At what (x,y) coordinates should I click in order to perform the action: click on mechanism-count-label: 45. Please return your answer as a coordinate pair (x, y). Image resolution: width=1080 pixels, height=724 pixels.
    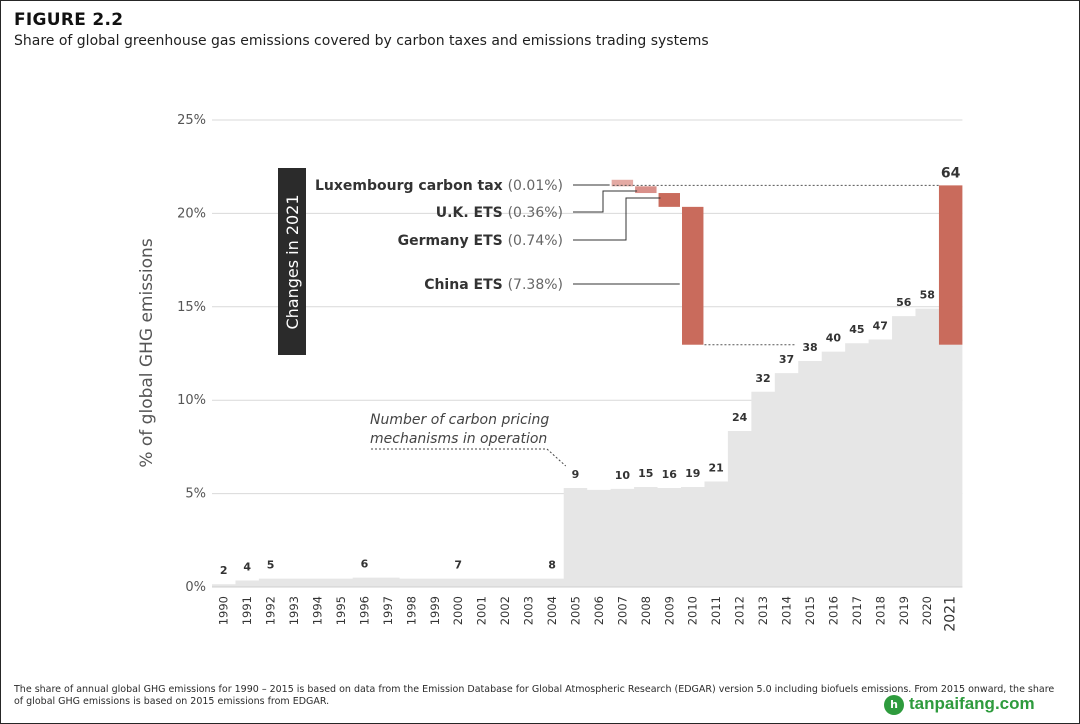
    Looking at the image, I should click on (856, 329).